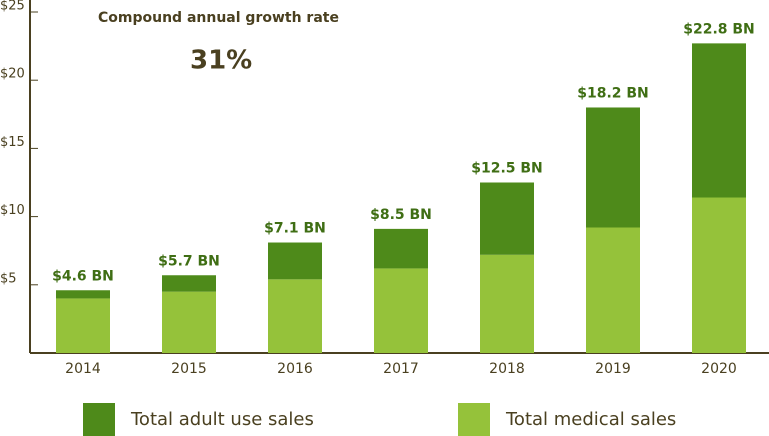 The height and width of the screenshot is (436, 769). I want to click on x-tick-label: 2017, so click(401, 369).